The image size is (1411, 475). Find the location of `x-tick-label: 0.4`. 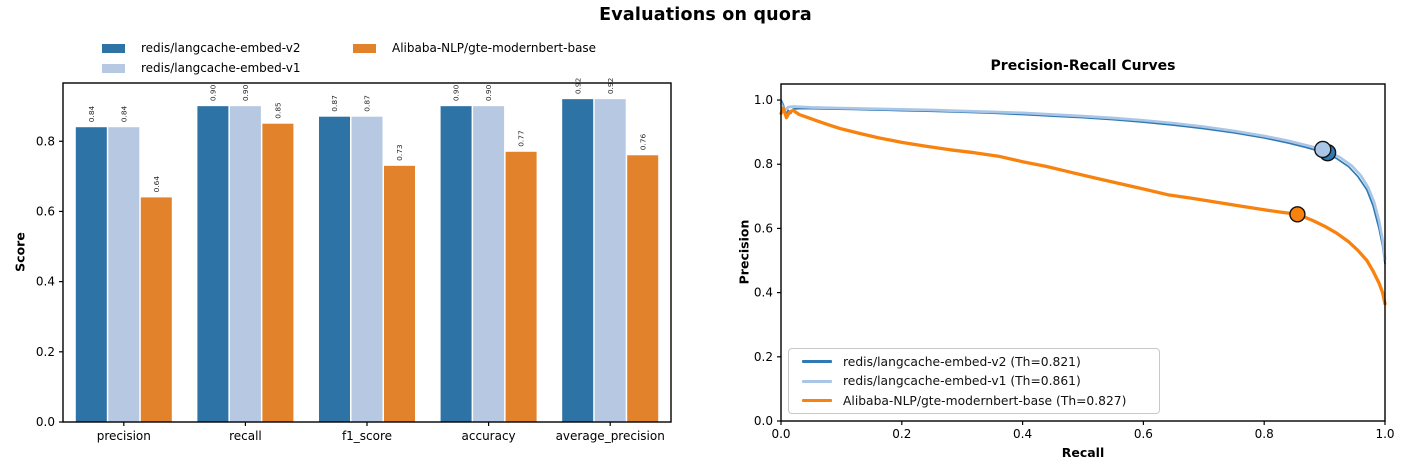

x-tick-label: 0.4 is located at coordinates (1022, 434).